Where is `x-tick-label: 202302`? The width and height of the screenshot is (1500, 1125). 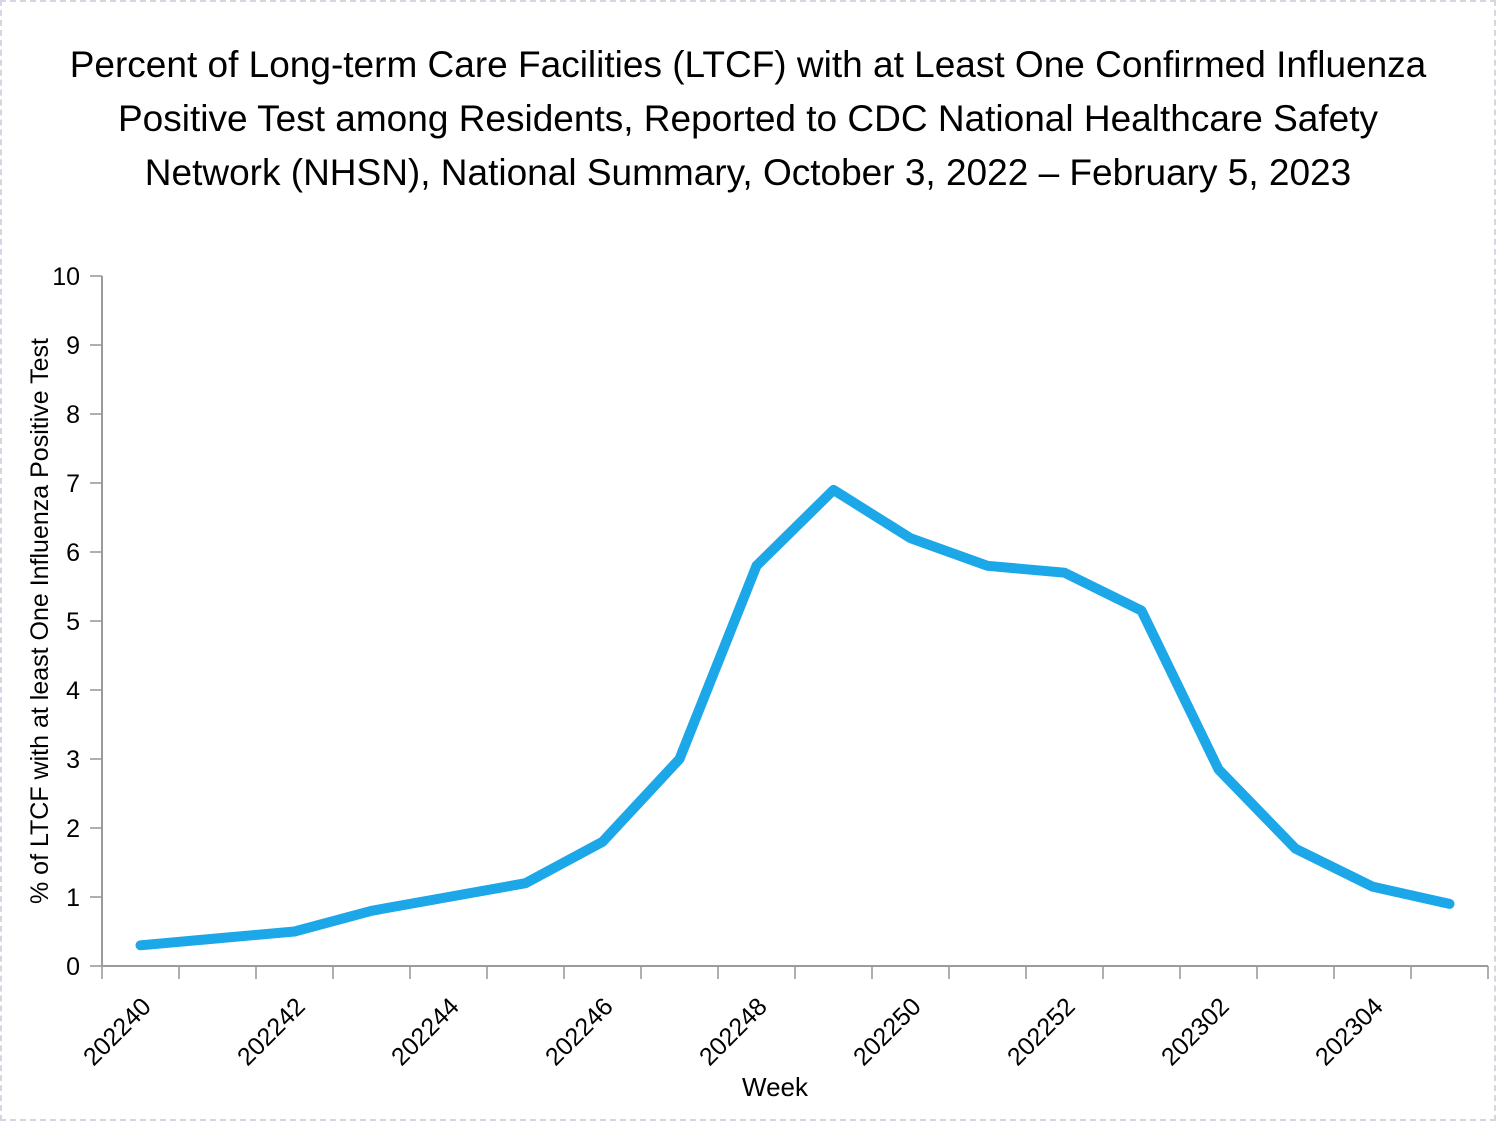
x-tick-label: 202302 is located at coordinates (1195, 1031).